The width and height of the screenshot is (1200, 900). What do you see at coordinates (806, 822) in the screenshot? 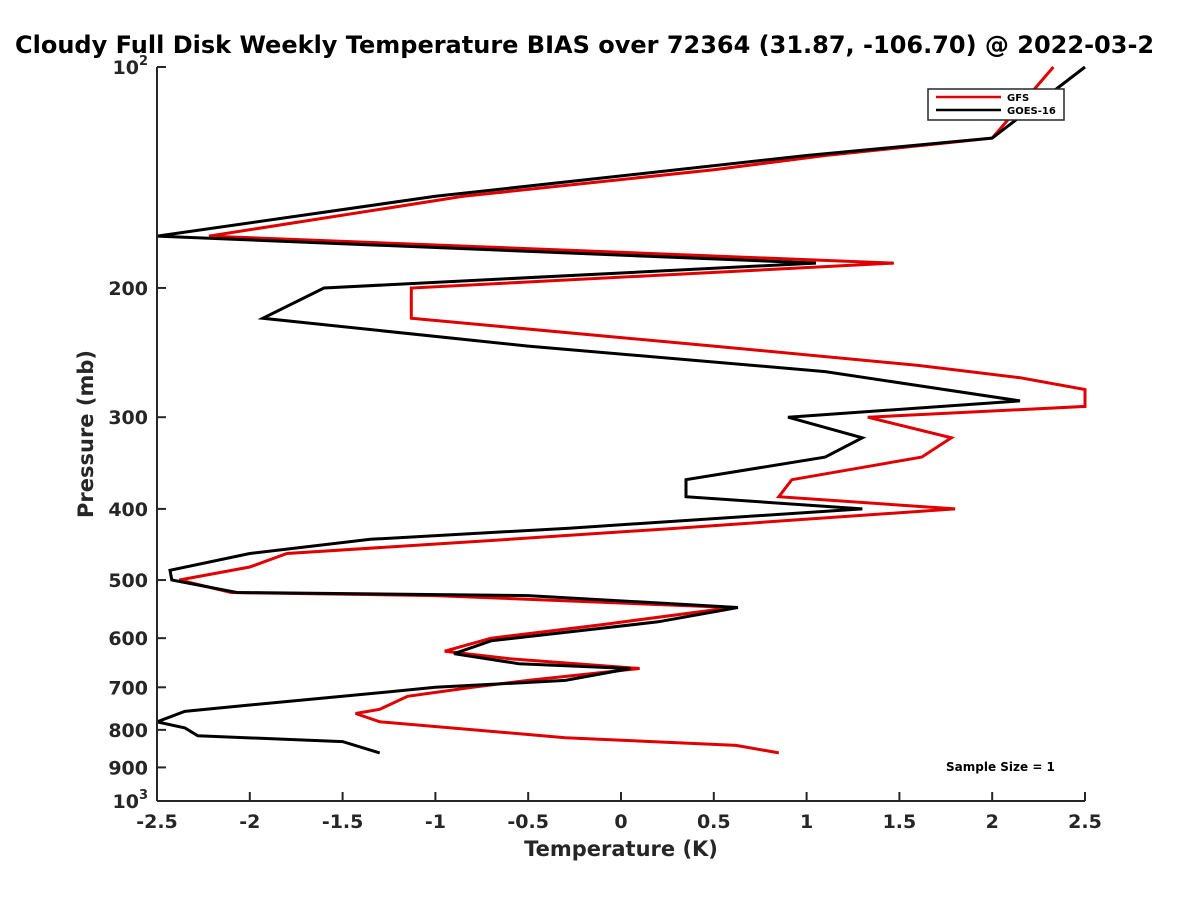
I see `x-tick-label: 1` at bounding box center [806, 822].